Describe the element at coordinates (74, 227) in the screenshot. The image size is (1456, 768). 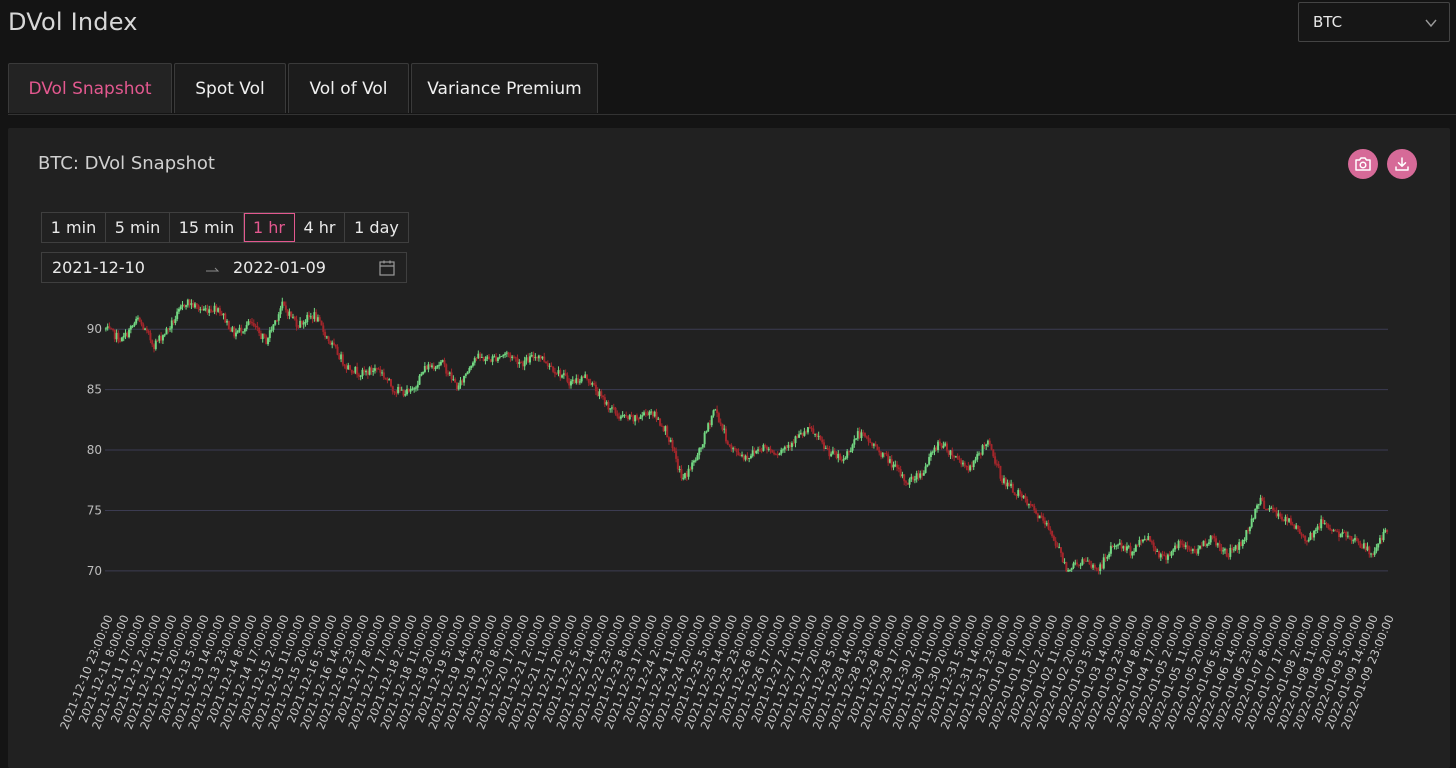
I see `interval-1min-button: 1 min` at that location.